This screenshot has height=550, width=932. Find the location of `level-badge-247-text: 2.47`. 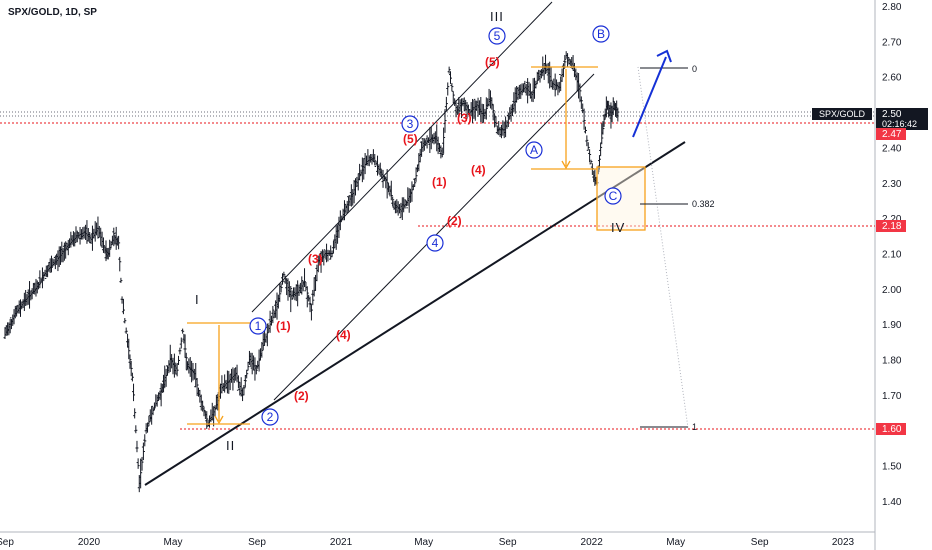

level-badge-247-text: 2.47 is located at coordinates (892, 134).